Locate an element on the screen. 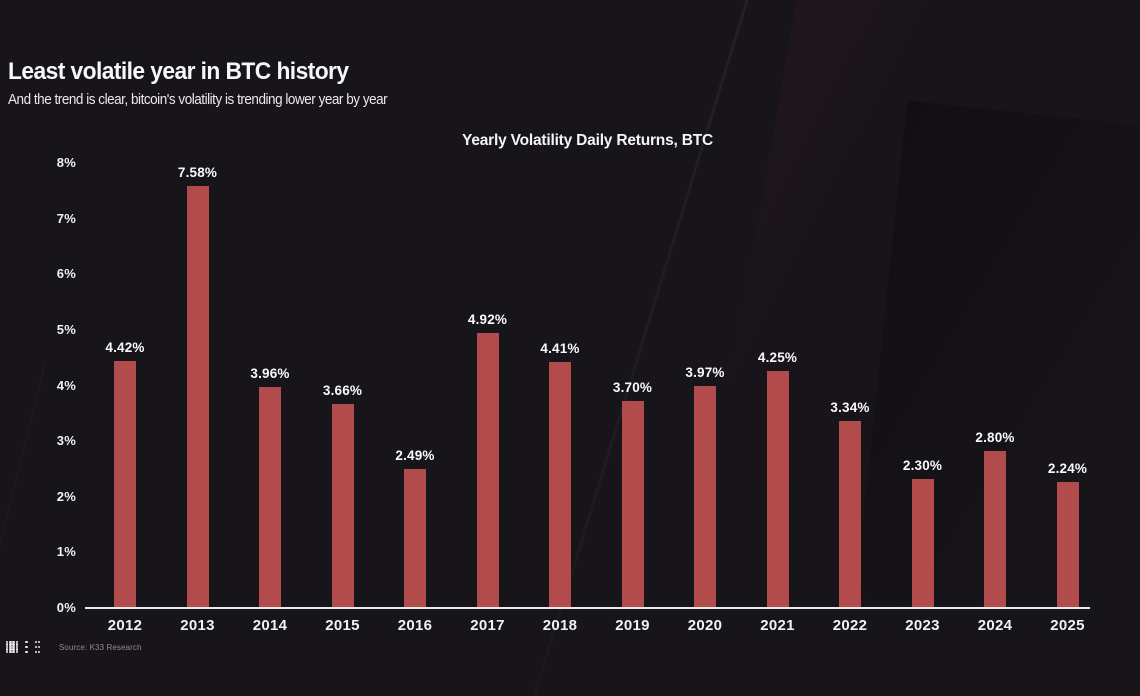 The width and height of the screenshot is (1140, 696). bar-value-label: 2.30% is located at coordinates (922, 466).